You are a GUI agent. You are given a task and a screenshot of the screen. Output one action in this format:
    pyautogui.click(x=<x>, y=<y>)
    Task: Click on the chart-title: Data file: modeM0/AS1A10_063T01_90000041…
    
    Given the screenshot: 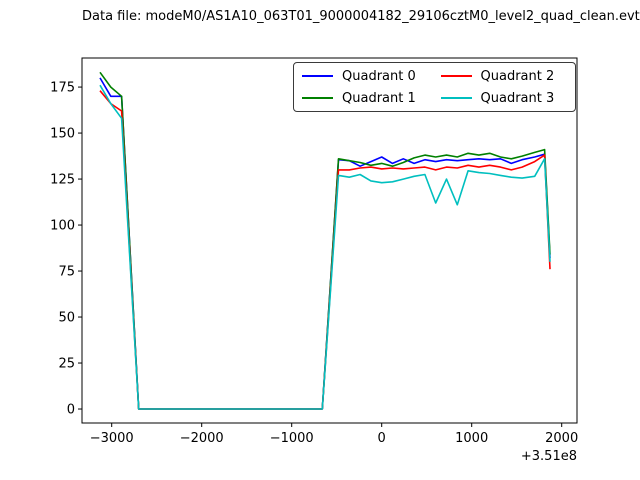 What is the action you would take?
    pyautogui.click(x=361, y=16)
    